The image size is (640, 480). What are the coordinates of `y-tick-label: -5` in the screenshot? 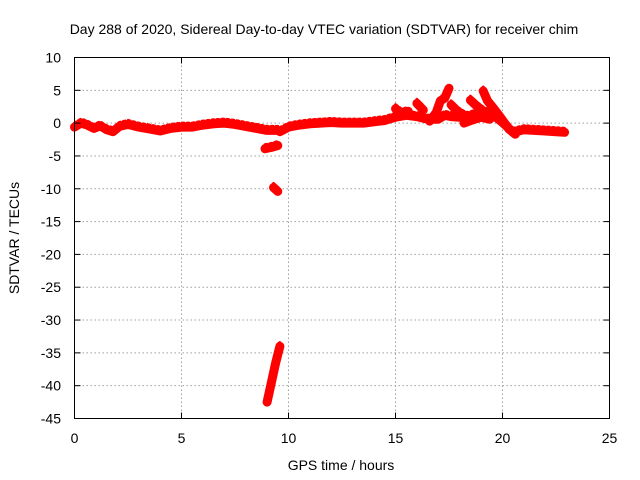 It's located at (55, 156).